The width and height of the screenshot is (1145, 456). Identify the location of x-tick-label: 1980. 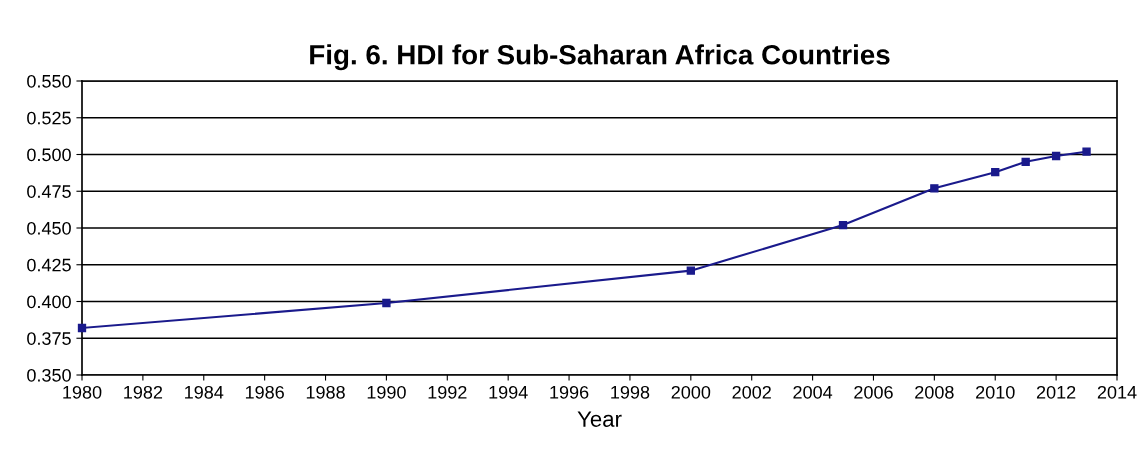
(82, 392).